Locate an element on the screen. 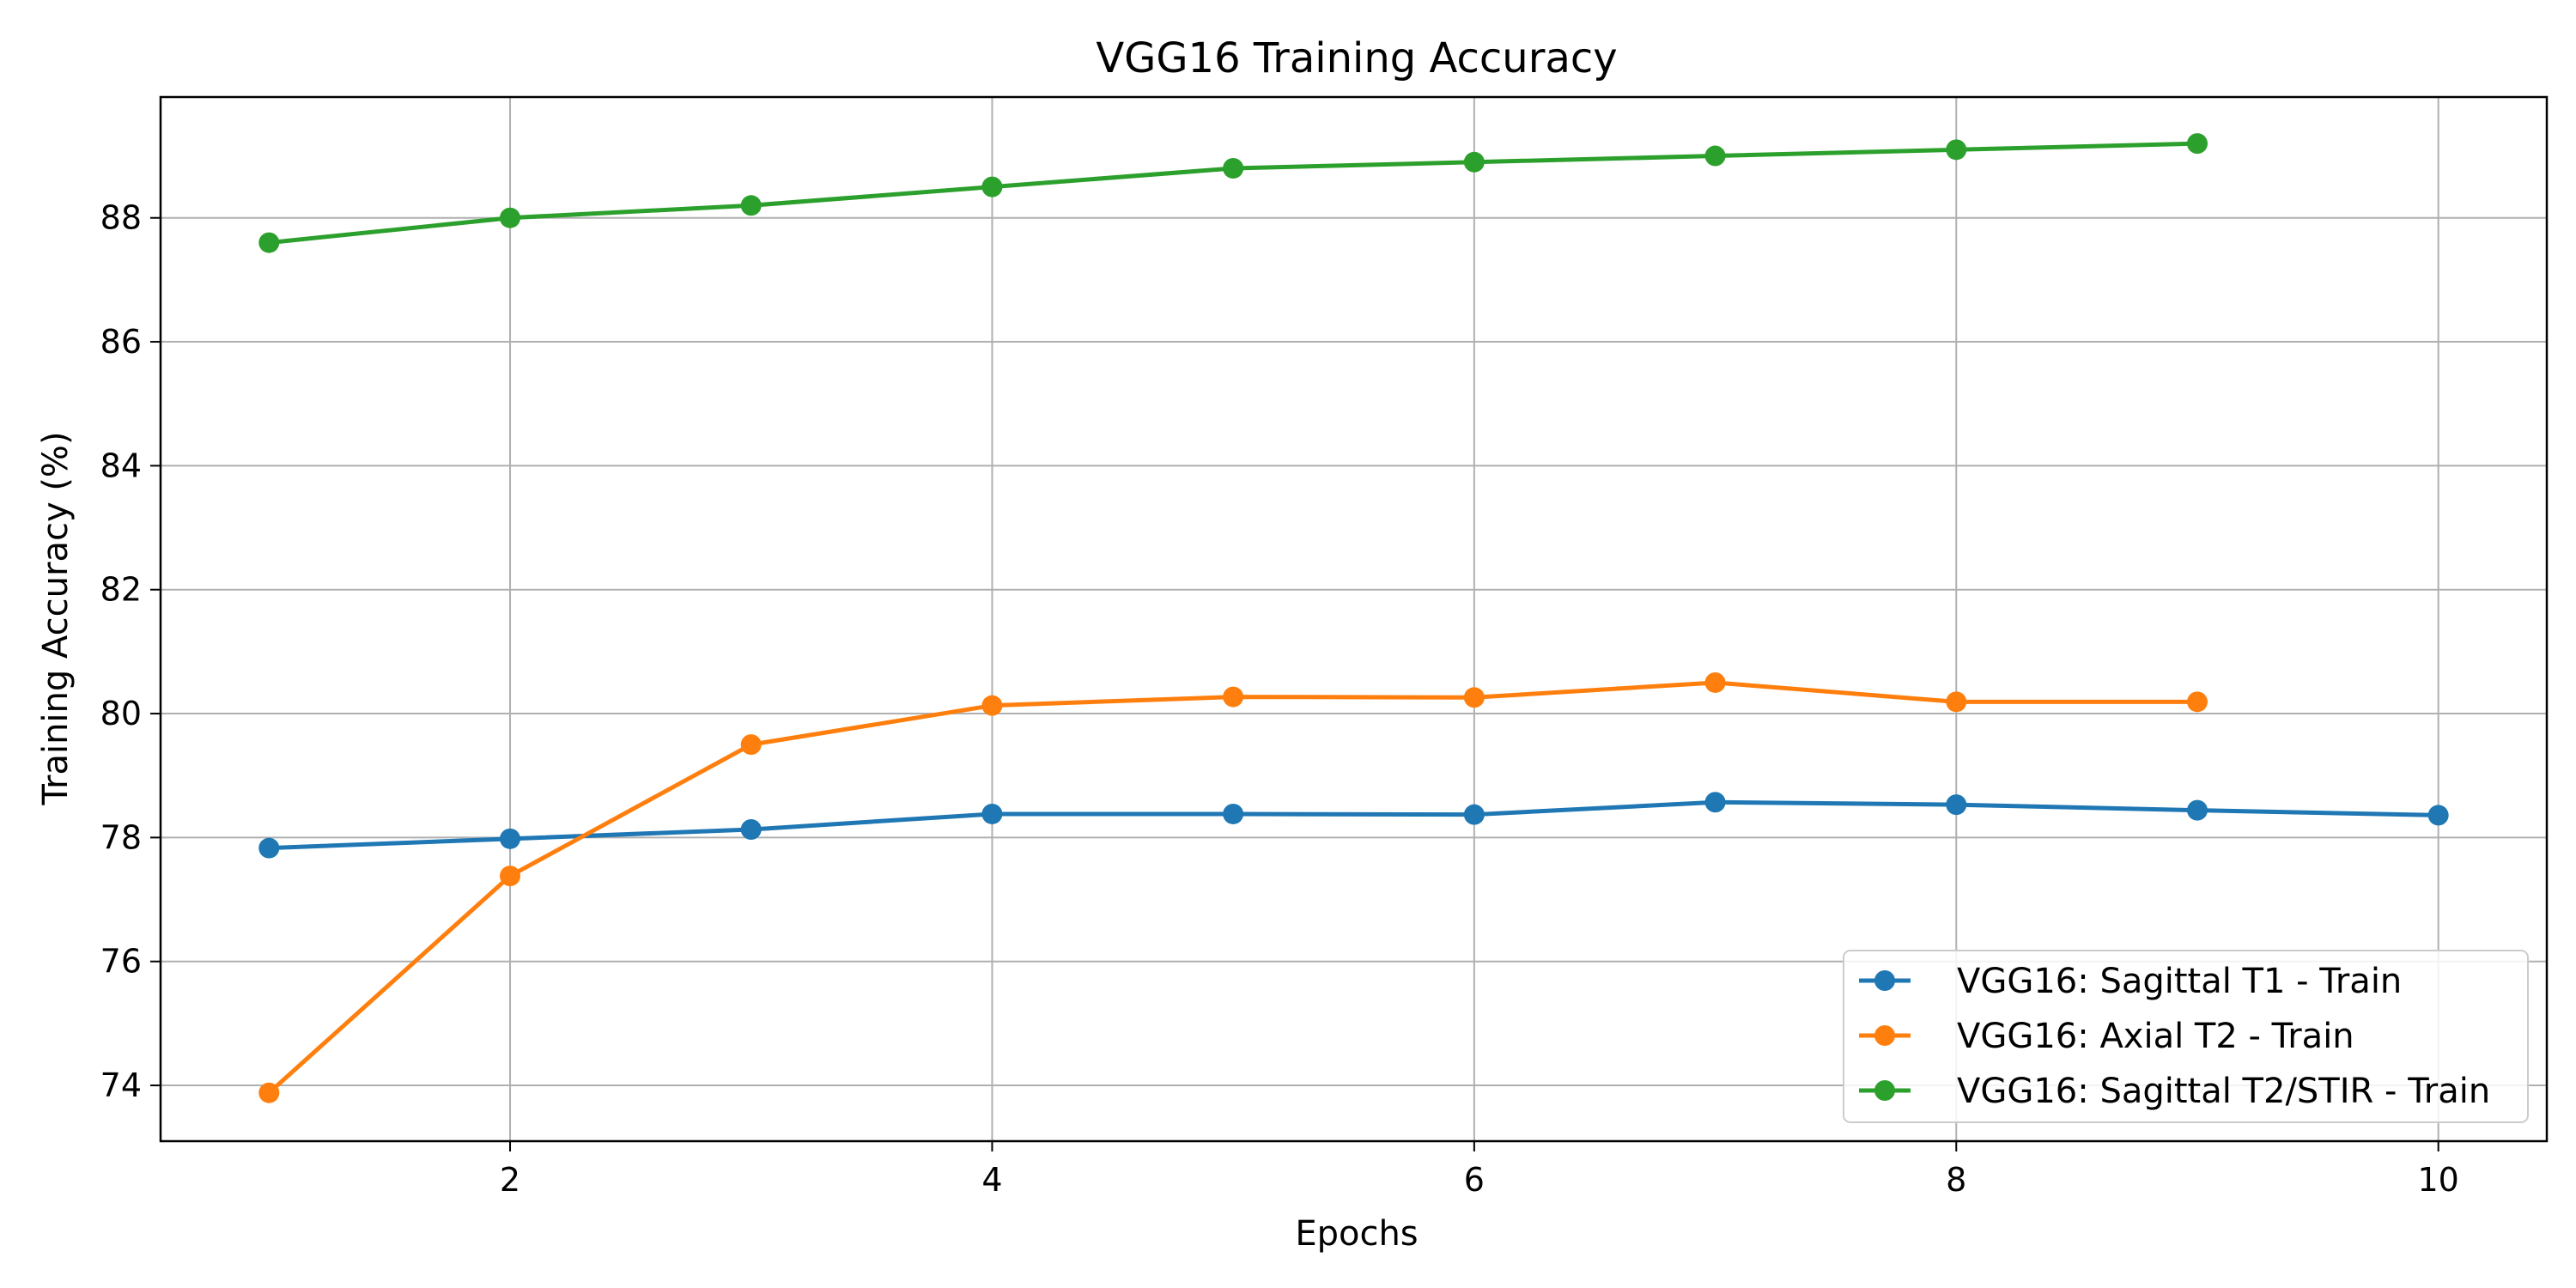 The image size is (2576, 1288). legend-entry: VGG16: Sagittal T1 - Train is located at coordinates (2130, 981).